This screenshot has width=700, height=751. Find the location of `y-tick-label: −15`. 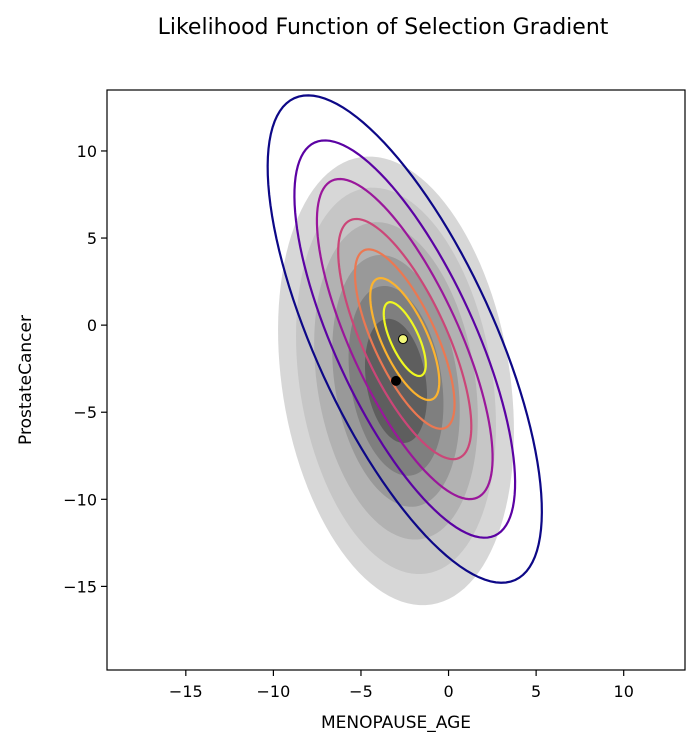

y-tick-label: −15 is located at coordinates (80, 586).